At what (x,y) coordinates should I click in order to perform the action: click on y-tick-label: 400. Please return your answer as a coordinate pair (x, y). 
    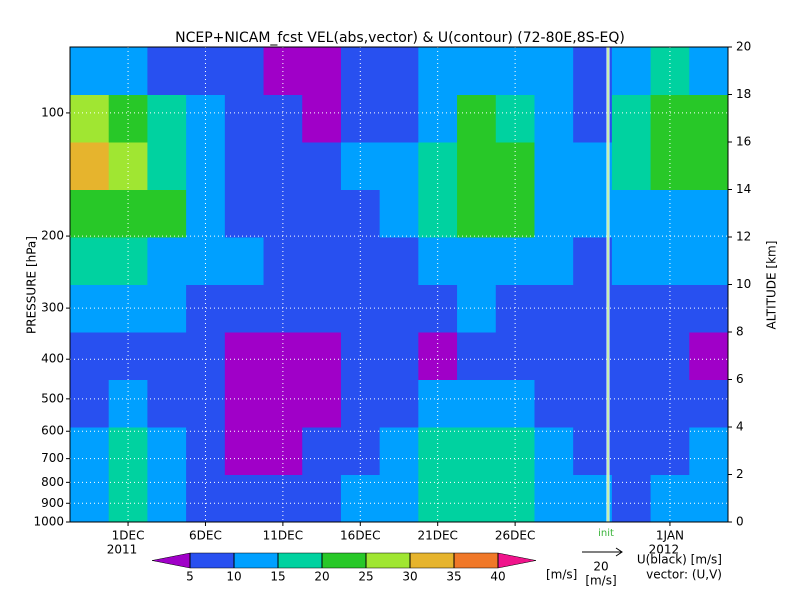
    Looking at the image, I should click on (52, 359).